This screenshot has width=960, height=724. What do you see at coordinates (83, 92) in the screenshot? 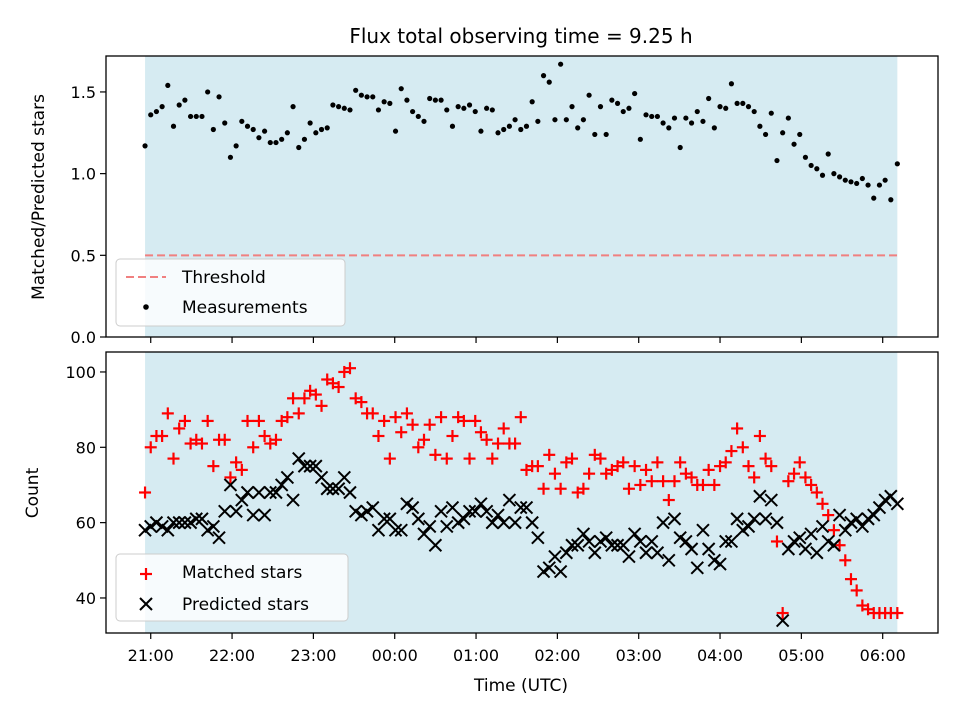
I see `top-y-tick-label: 1.5` at bounding box center [83, 92].